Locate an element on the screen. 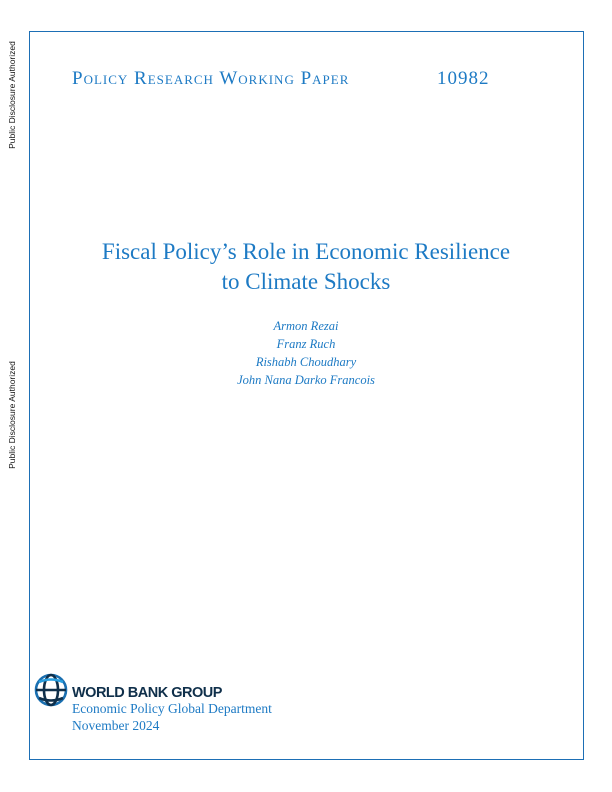 This screenshot has height=792, width=612. globe-icon is located at coordinates (51, 690).